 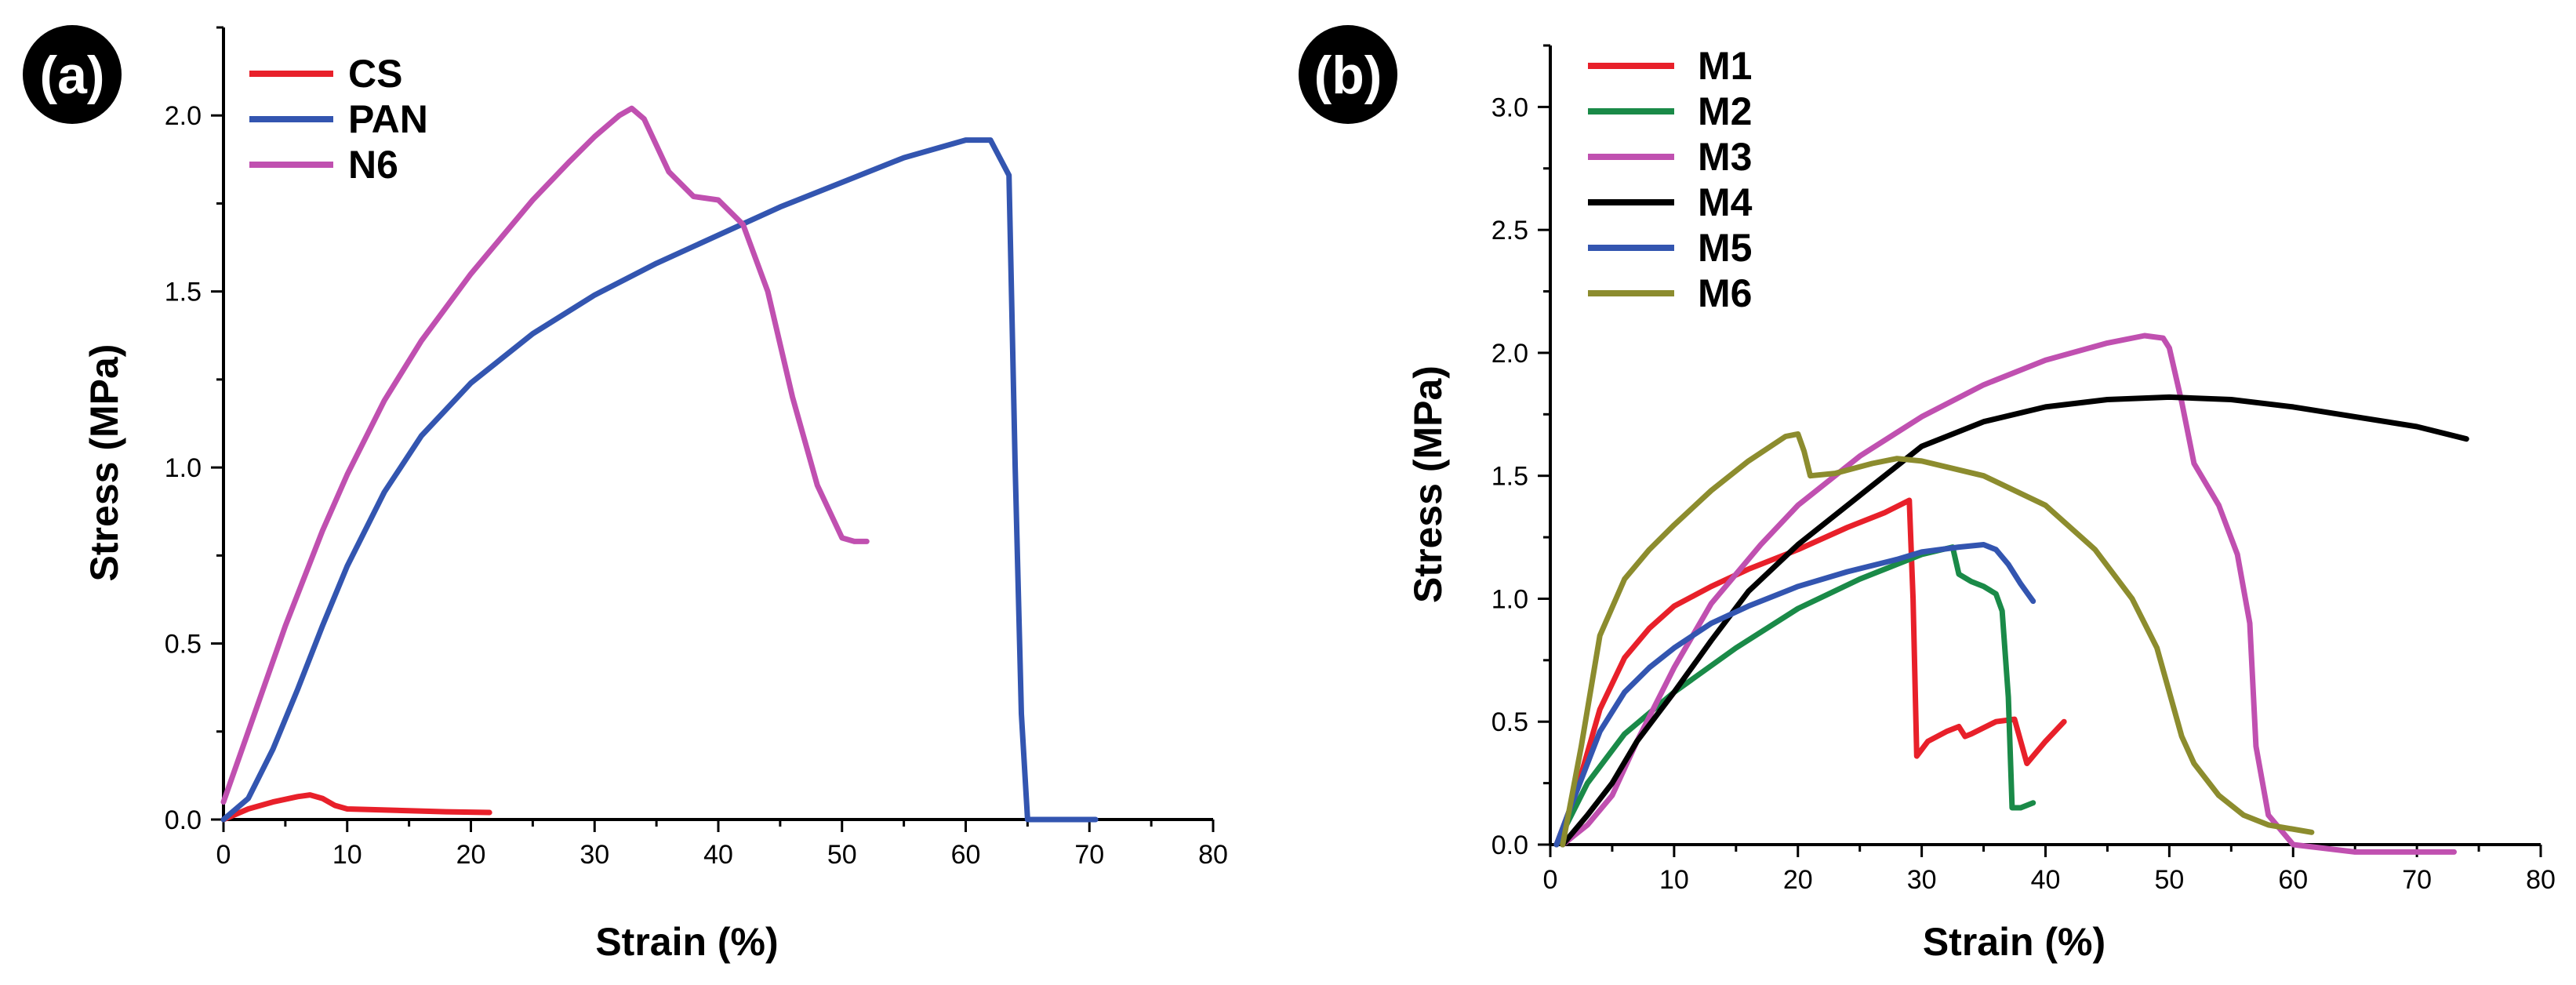 I want to click on series-line-m5, so click(x=1795, y=695).